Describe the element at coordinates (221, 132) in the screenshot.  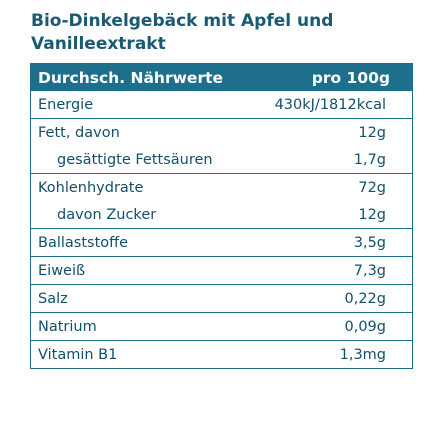
I see `nutrition-row-fat: Fett, davon 12g` at that location.